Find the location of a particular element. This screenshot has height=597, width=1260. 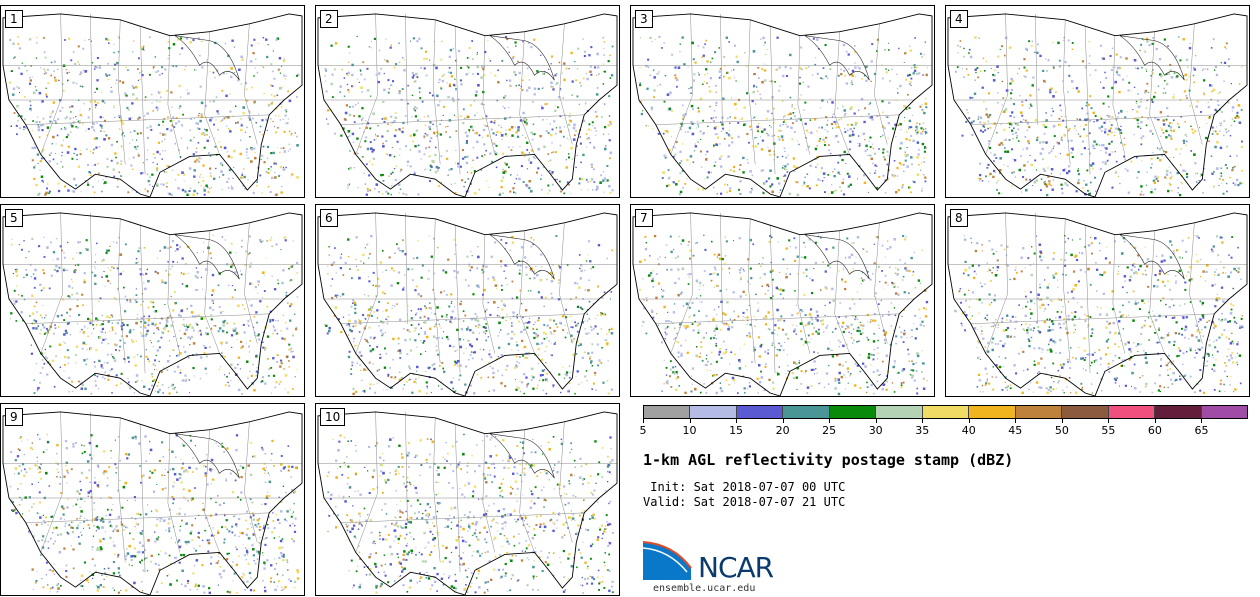

init-time: Init: Sat 2018-07-07 00 UTC is located at coordinates (744, 487).